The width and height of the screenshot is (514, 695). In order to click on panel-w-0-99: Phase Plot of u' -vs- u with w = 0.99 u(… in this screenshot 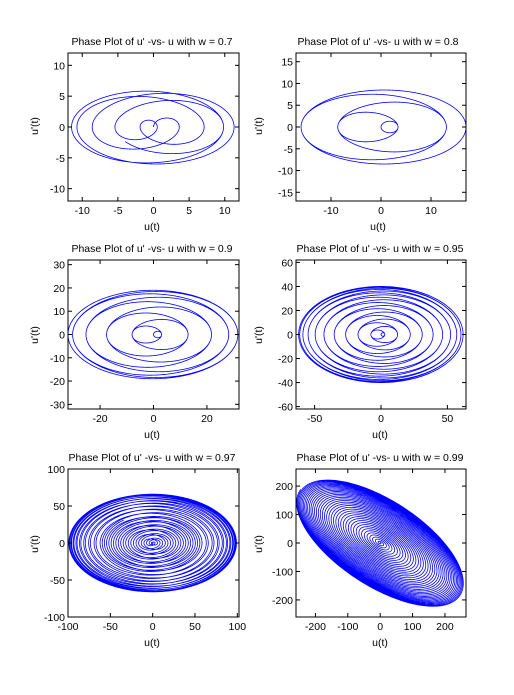, I will do `click(360, 550)`.